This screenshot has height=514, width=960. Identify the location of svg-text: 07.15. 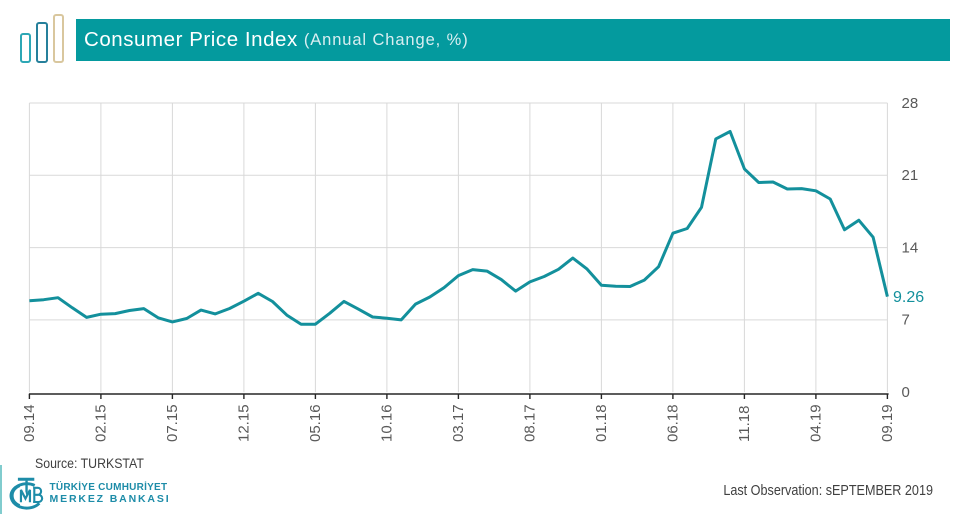
(172, 423).